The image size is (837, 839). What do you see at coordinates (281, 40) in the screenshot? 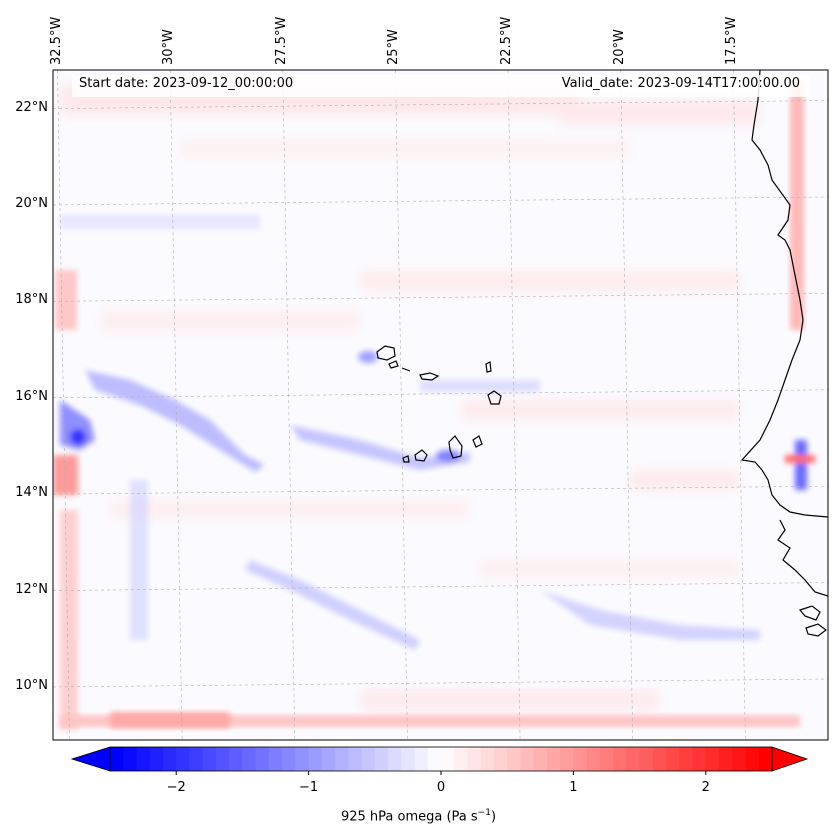
I see `longitude-label: 27.5°W` at bounding box center [281, 40].